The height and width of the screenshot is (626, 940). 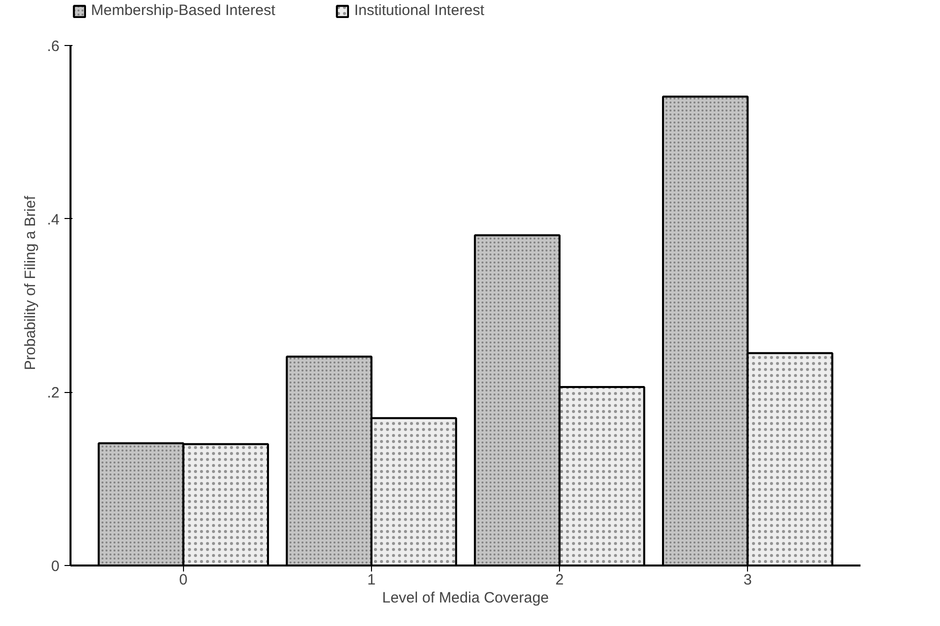 I want to click on y-axis-title: Probability of Filing a Brief, so click(x=30, y=282).